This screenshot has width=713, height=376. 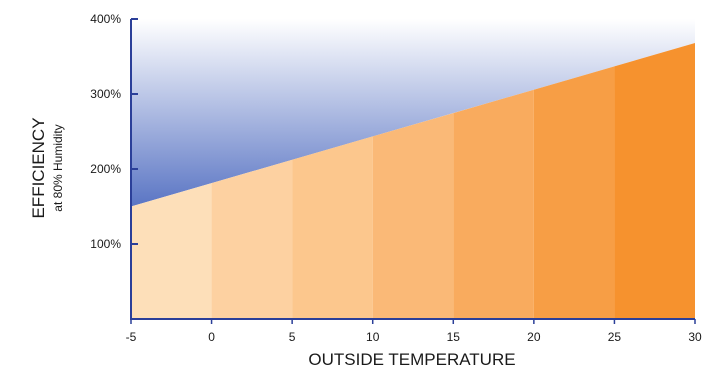 What do you see at coordinates (131, 337) in the screenshot?
I see `x-tick-label: -5` at bounding box center [131, 337].